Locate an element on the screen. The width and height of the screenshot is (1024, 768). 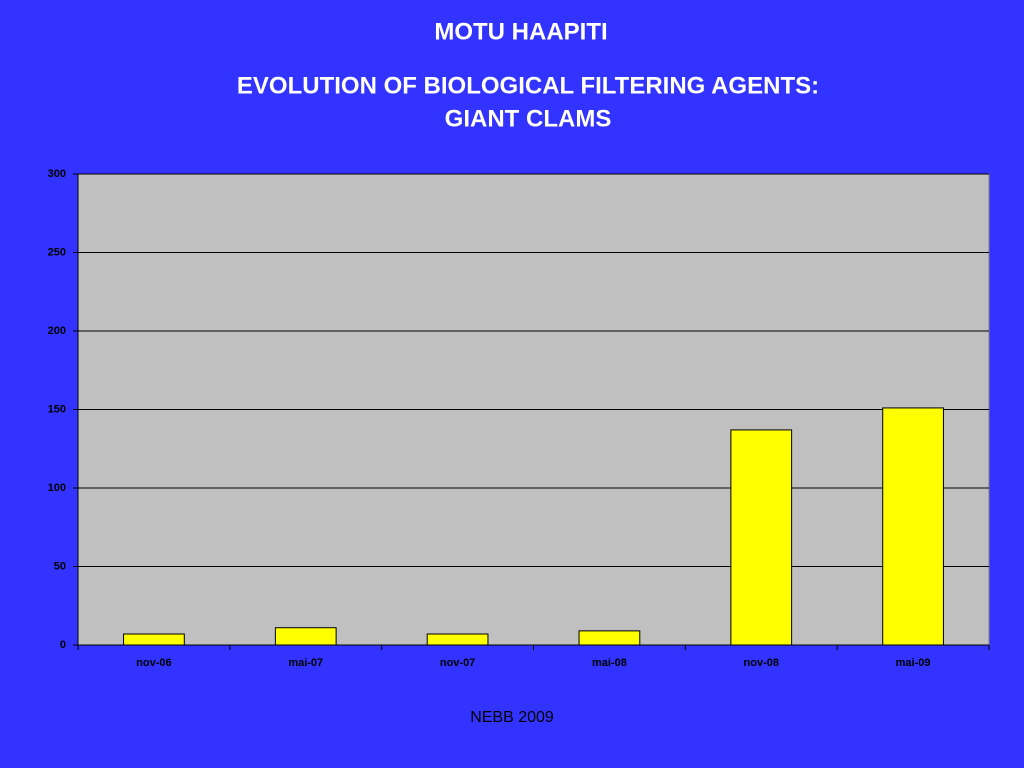
y-tick-label: 250 is located at coordinates (57, 252).